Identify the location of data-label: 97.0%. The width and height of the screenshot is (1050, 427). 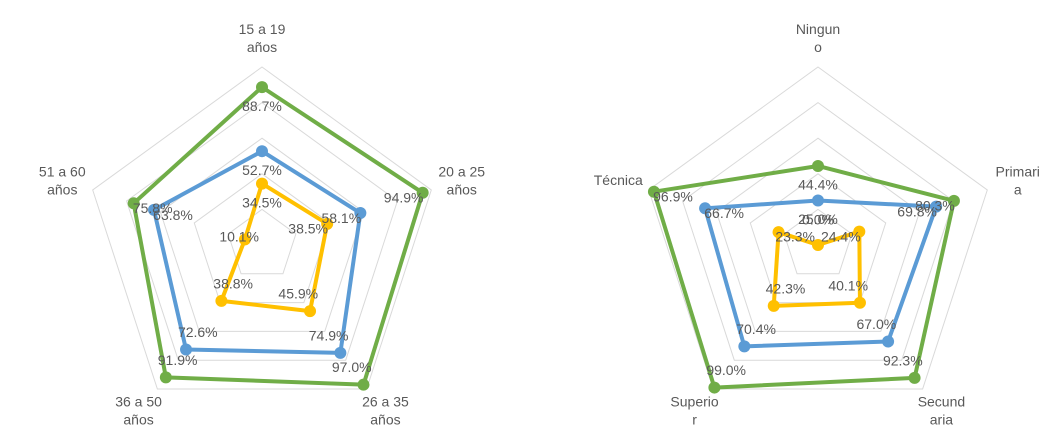
(352, 367).